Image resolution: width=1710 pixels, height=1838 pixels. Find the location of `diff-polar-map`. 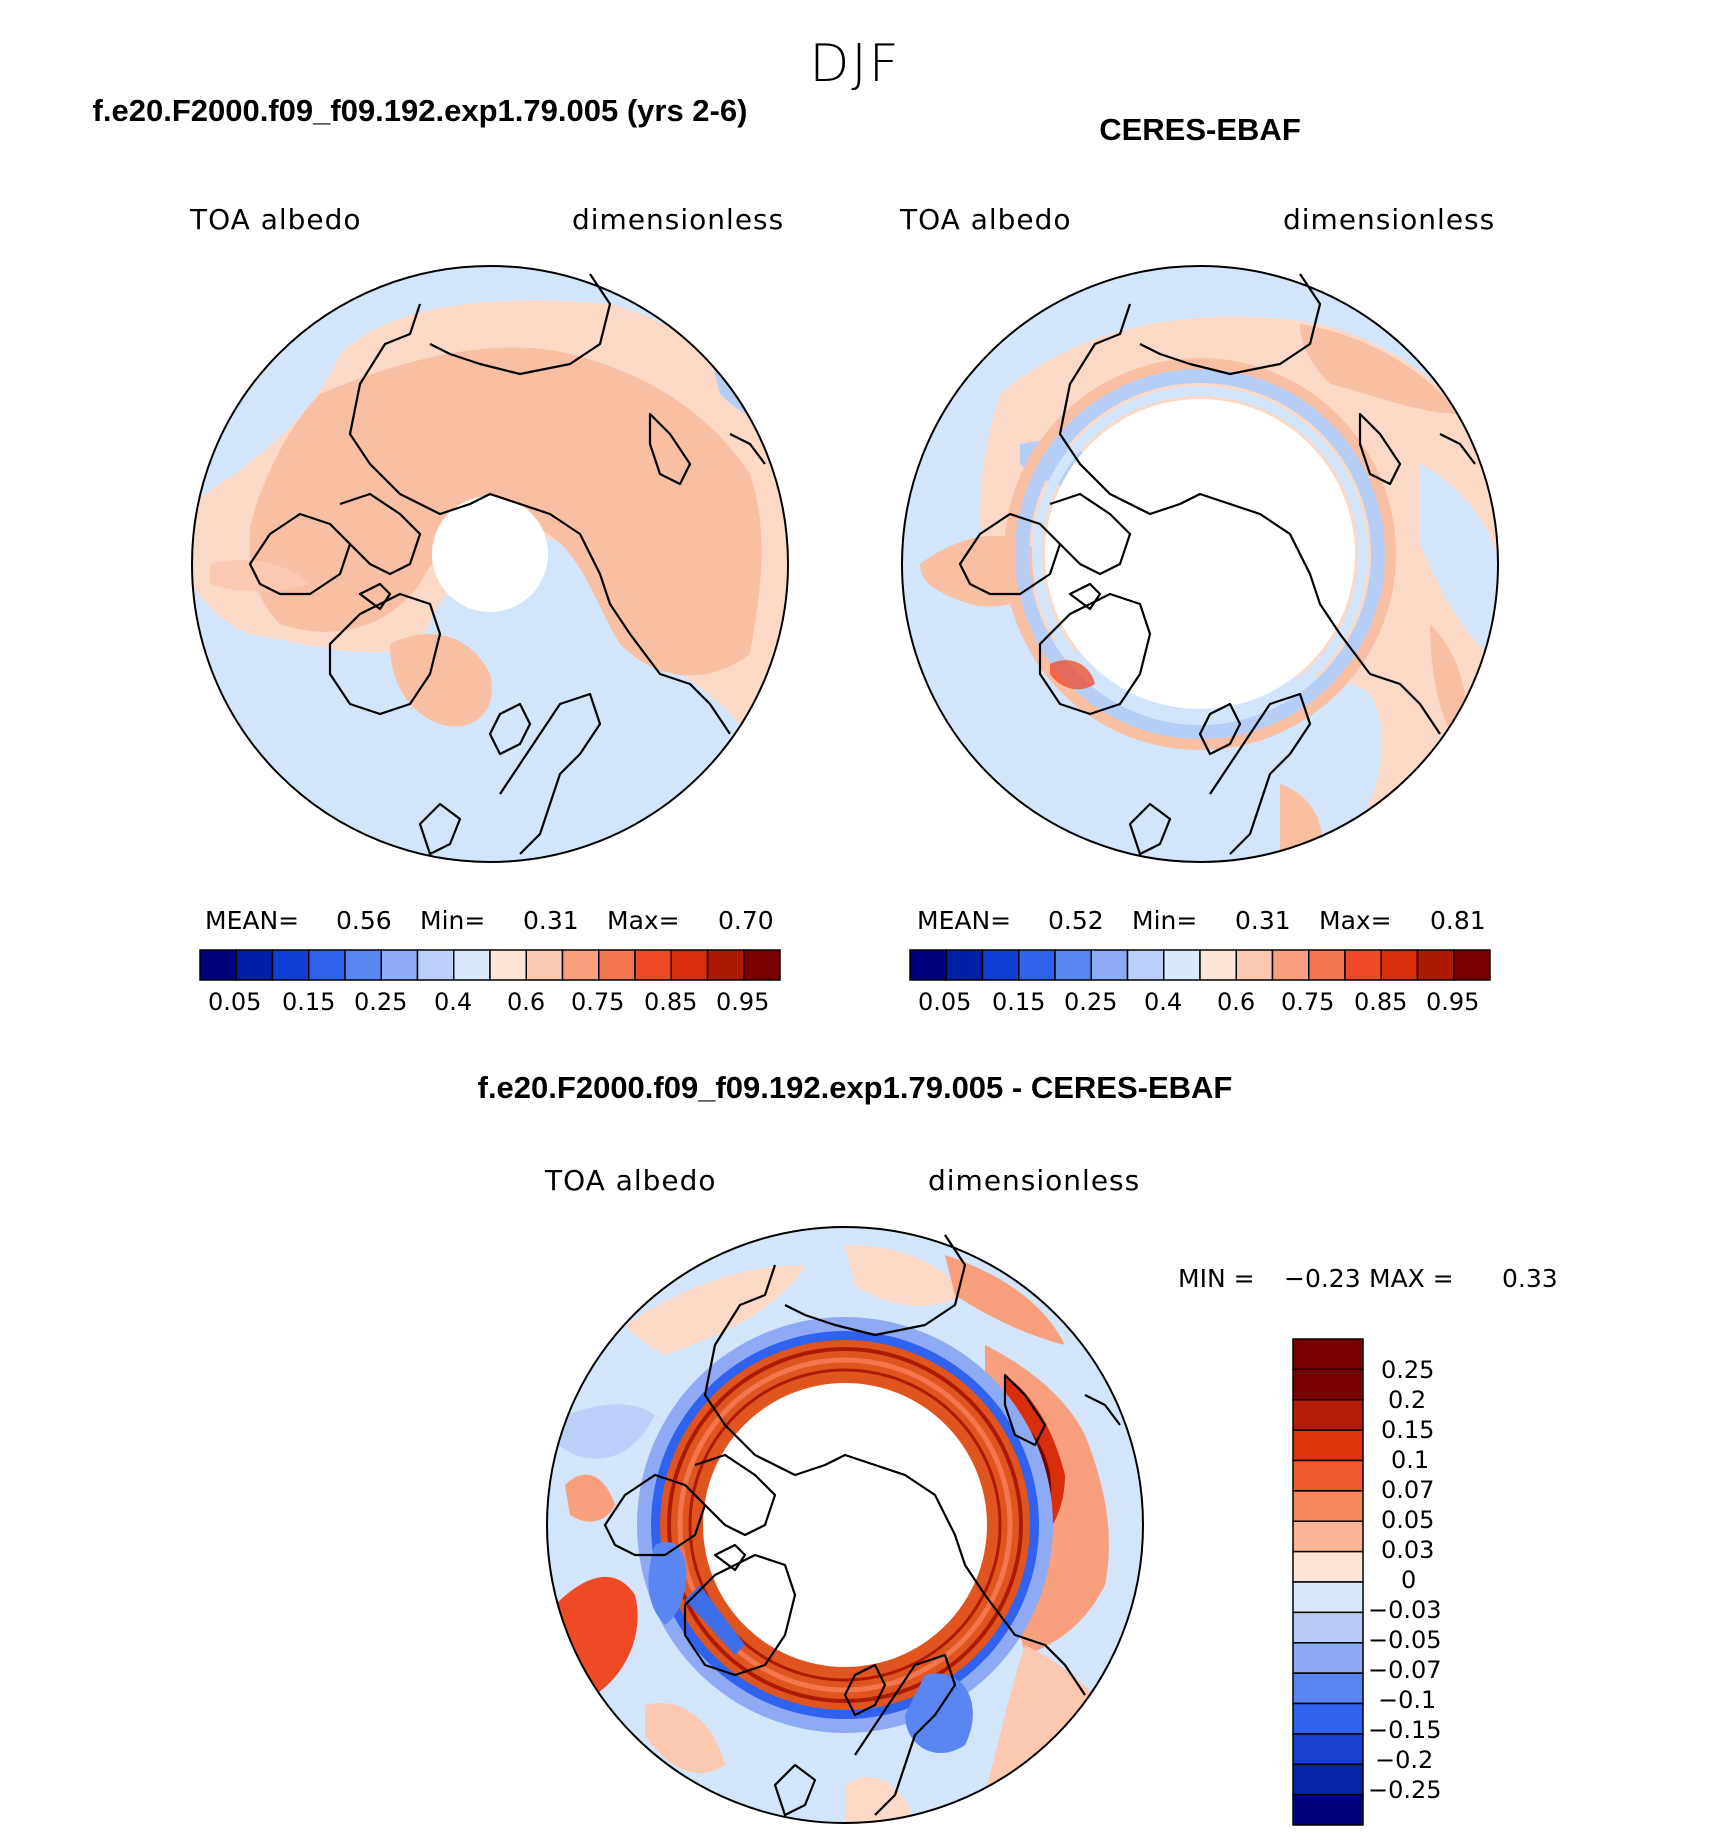

diff-polar-map is located at coordinates (845, 1525).